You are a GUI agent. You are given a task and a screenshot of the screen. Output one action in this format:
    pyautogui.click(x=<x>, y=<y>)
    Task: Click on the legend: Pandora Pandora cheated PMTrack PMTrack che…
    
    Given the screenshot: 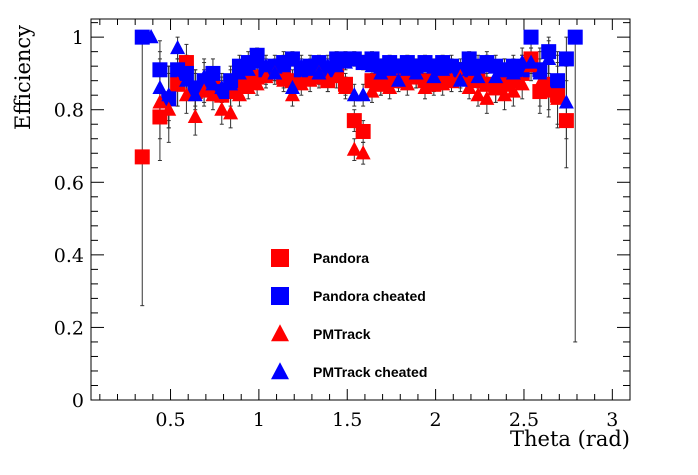 What is the action you would take?
    pyautogui.click(x=349, y=314)
    